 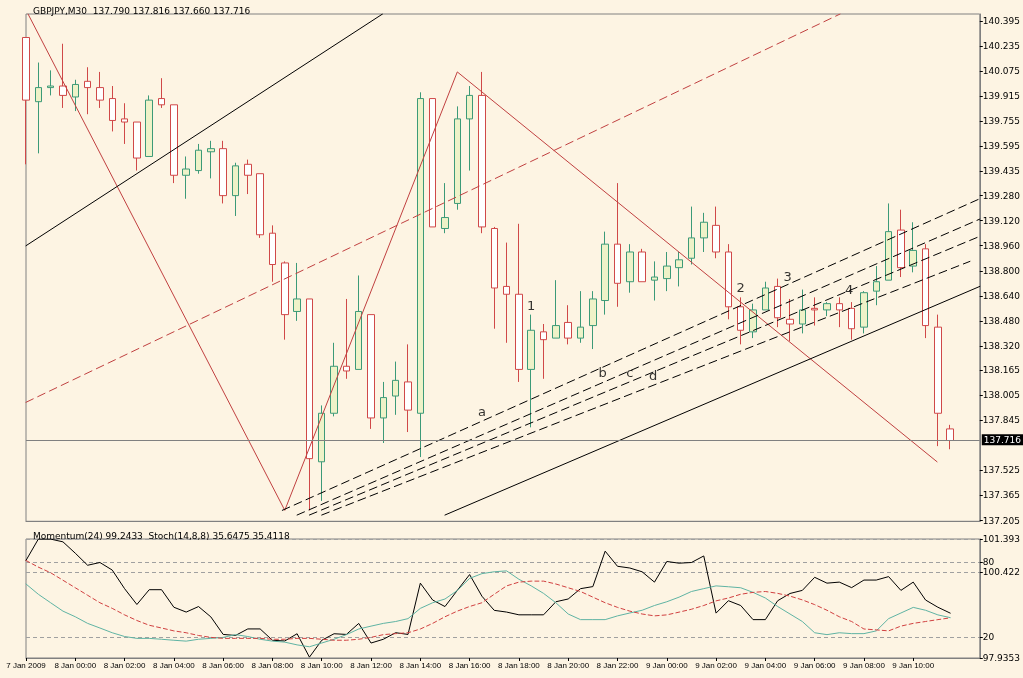 What do you see at coordinates (1001, 146) in the screenshot?
I see `y-tick-label: 139.595` at bounding box center [1001, 146].